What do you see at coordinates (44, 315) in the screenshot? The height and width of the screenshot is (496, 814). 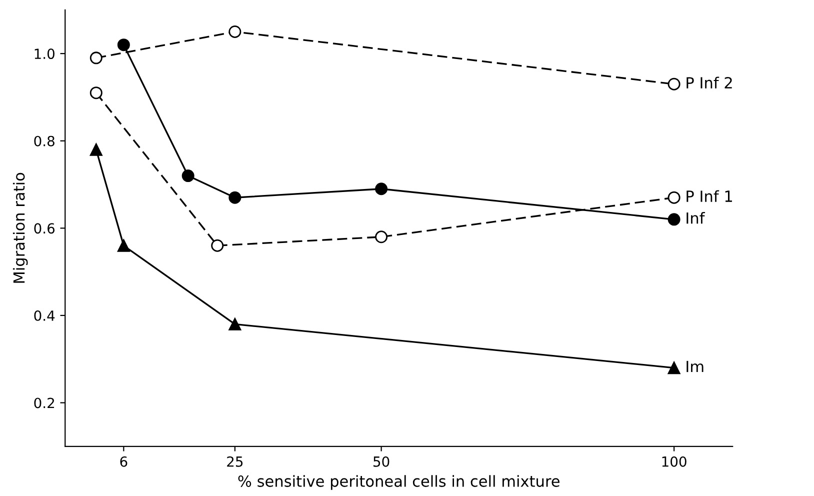 I see `y-tick-label: 0.4` at bounding box center [44, 315].